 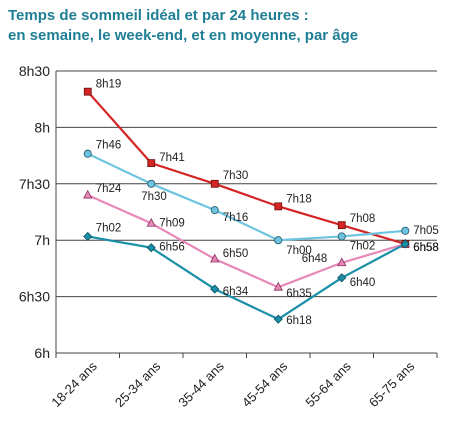 I want to click on data-label: 7h24, so click(x=109, y=189).